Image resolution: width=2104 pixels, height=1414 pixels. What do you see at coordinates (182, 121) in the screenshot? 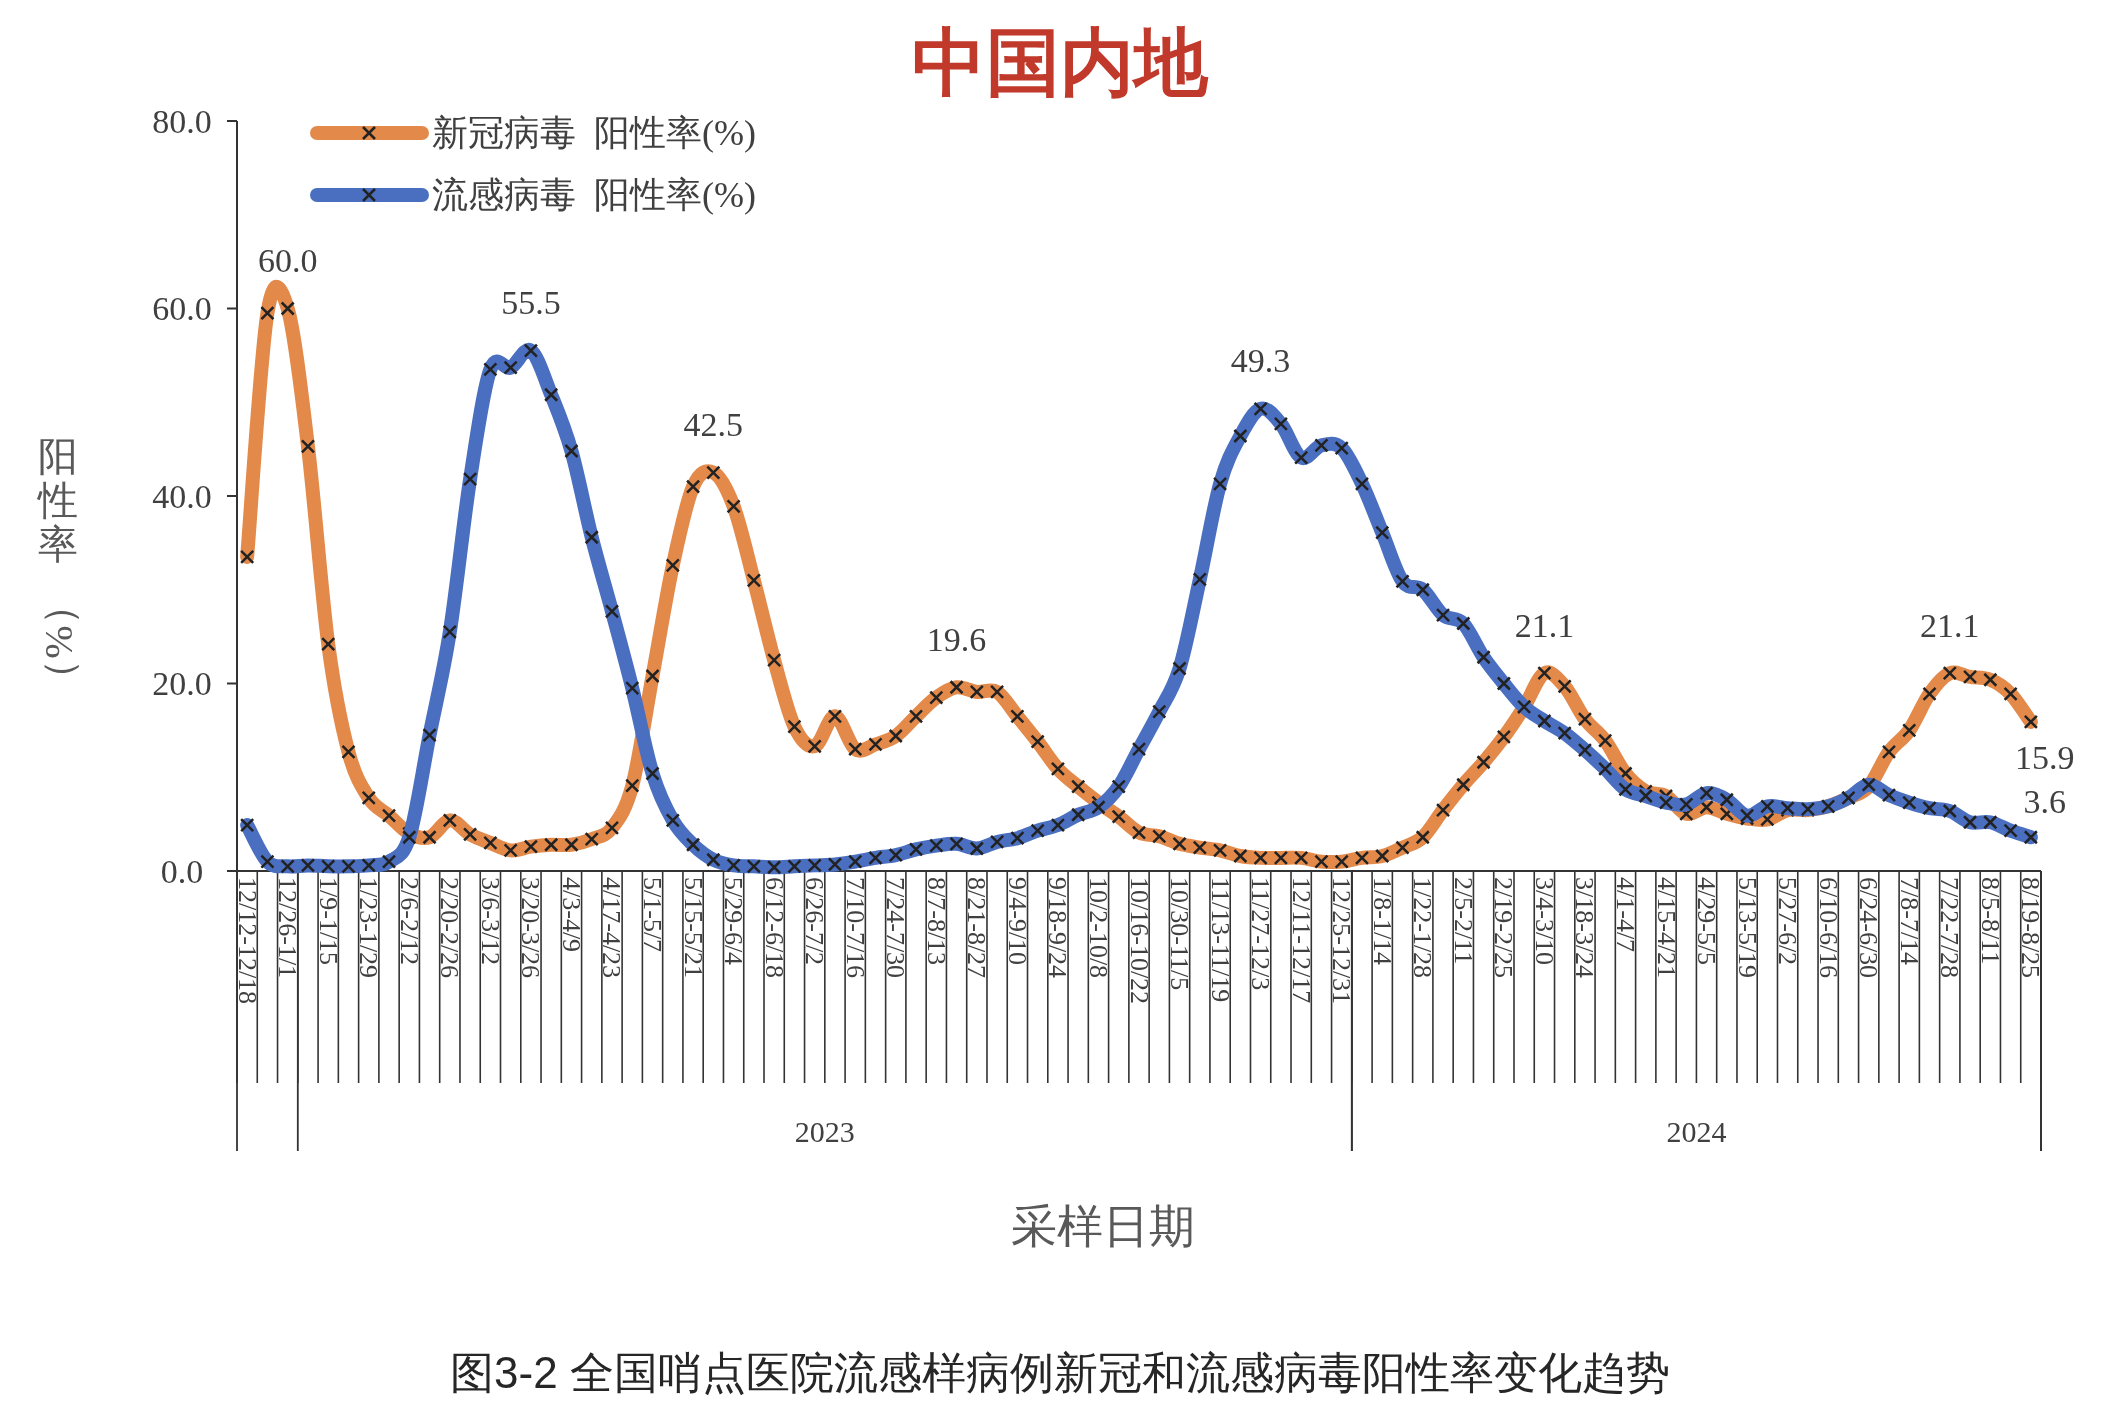
I see `y-tick-label: 80.0` at bounding box center [182, 121].